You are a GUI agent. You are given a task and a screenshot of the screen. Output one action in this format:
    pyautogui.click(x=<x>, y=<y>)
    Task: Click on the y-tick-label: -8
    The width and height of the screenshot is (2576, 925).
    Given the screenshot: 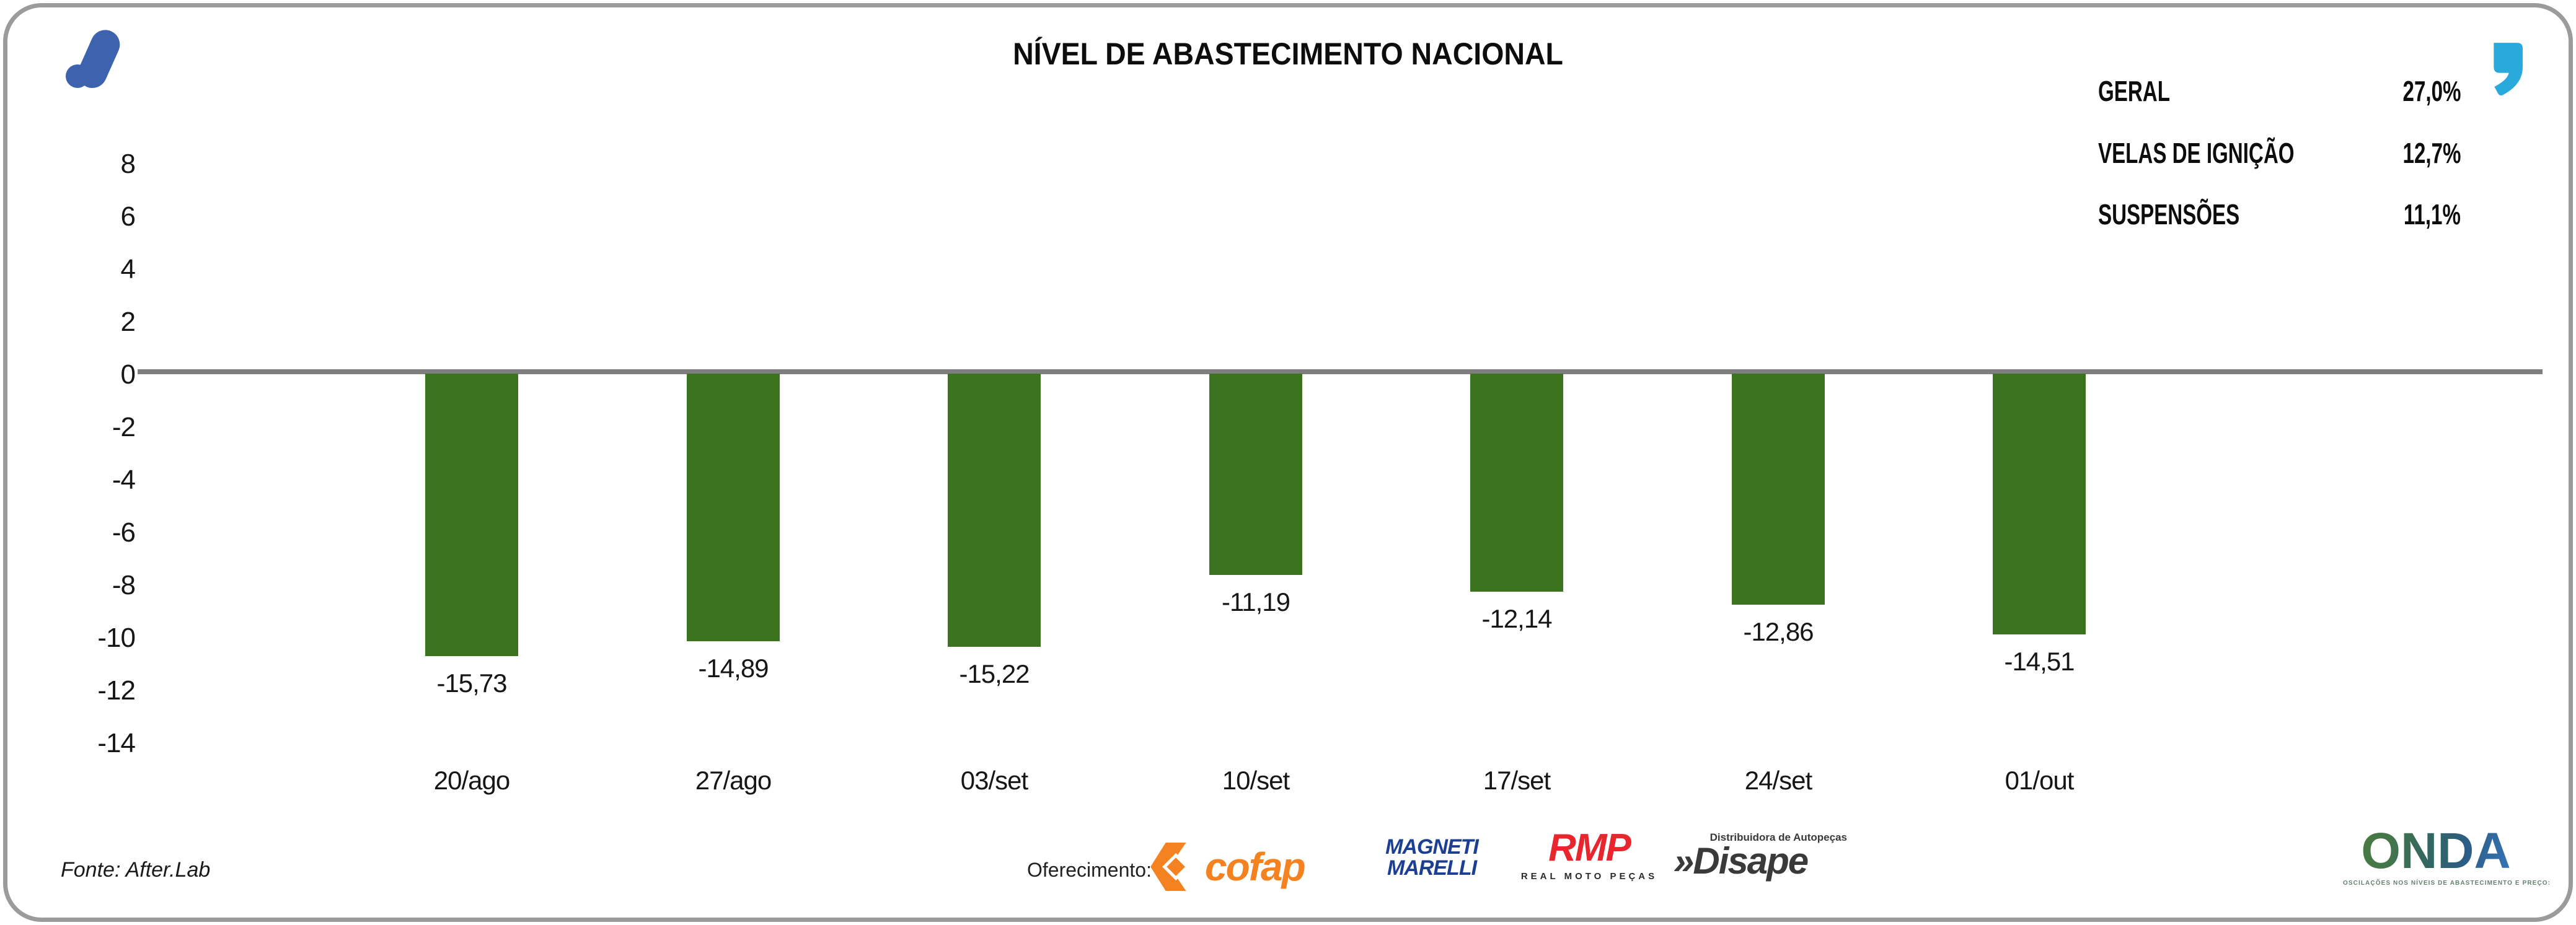 What is the action you would take?
    pyautogui.click(x=124, y=585)
    